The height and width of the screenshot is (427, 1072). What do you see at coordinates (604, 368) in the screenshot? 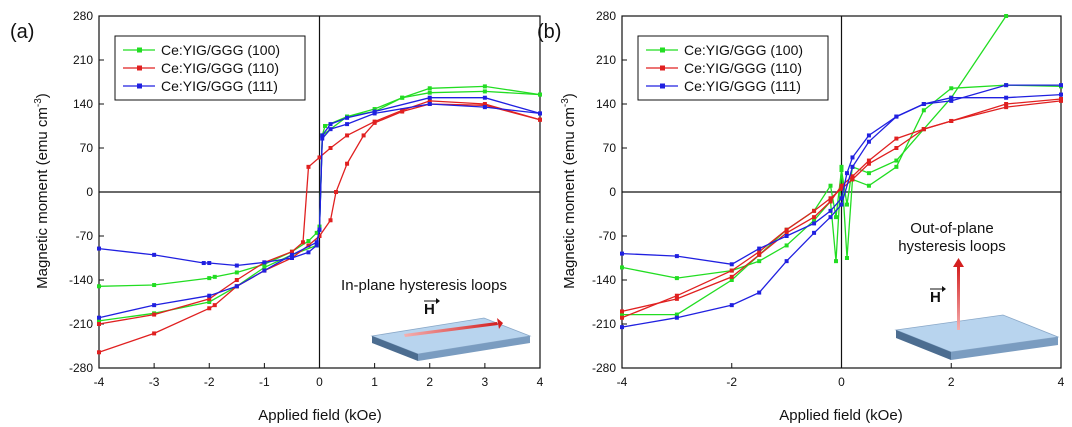
I see `y-tick-label: -280` at bounding box center [604, 368].